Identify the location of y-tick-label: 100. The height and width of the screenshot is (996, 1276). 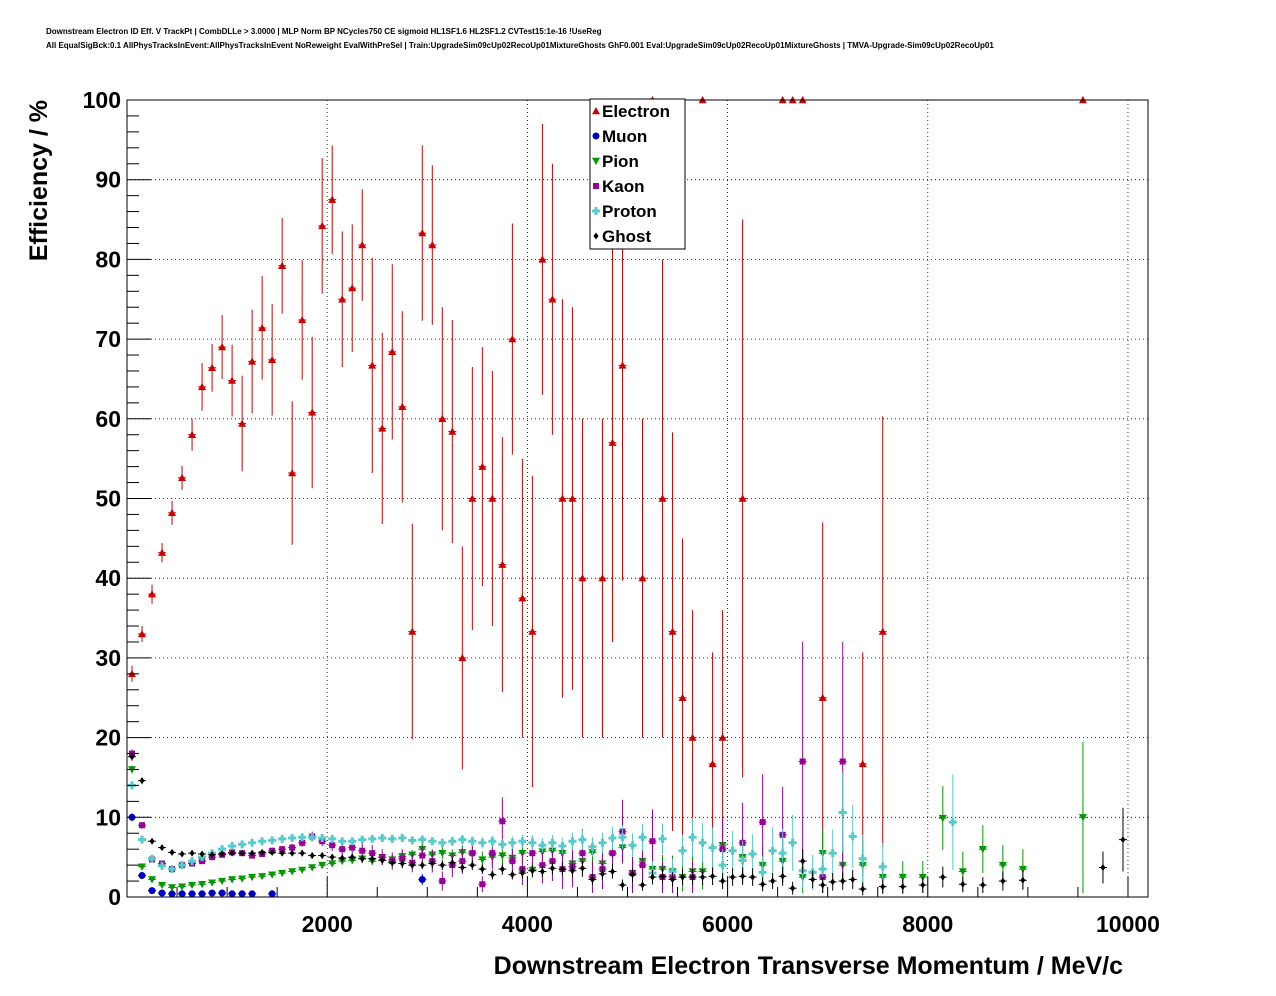
(102, 100).